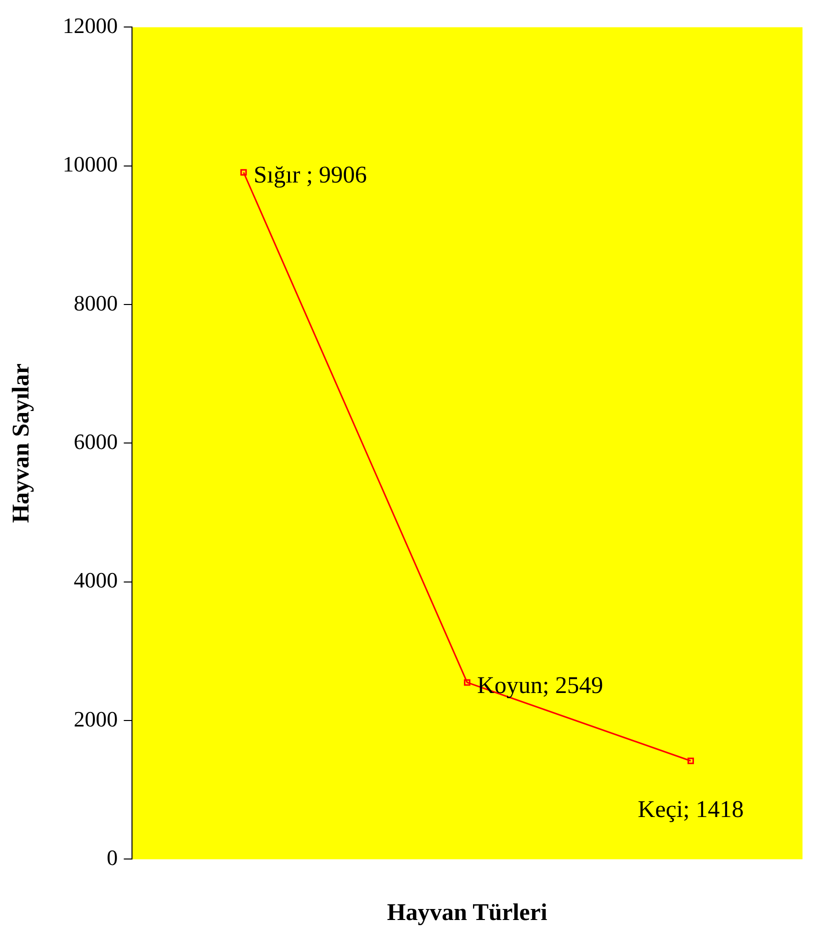 The width and height of the screenshot is (816, 939). Describe the element at coordinates (96, 303) in the screenshot. I see `y-tick-label: 8000` at that location.